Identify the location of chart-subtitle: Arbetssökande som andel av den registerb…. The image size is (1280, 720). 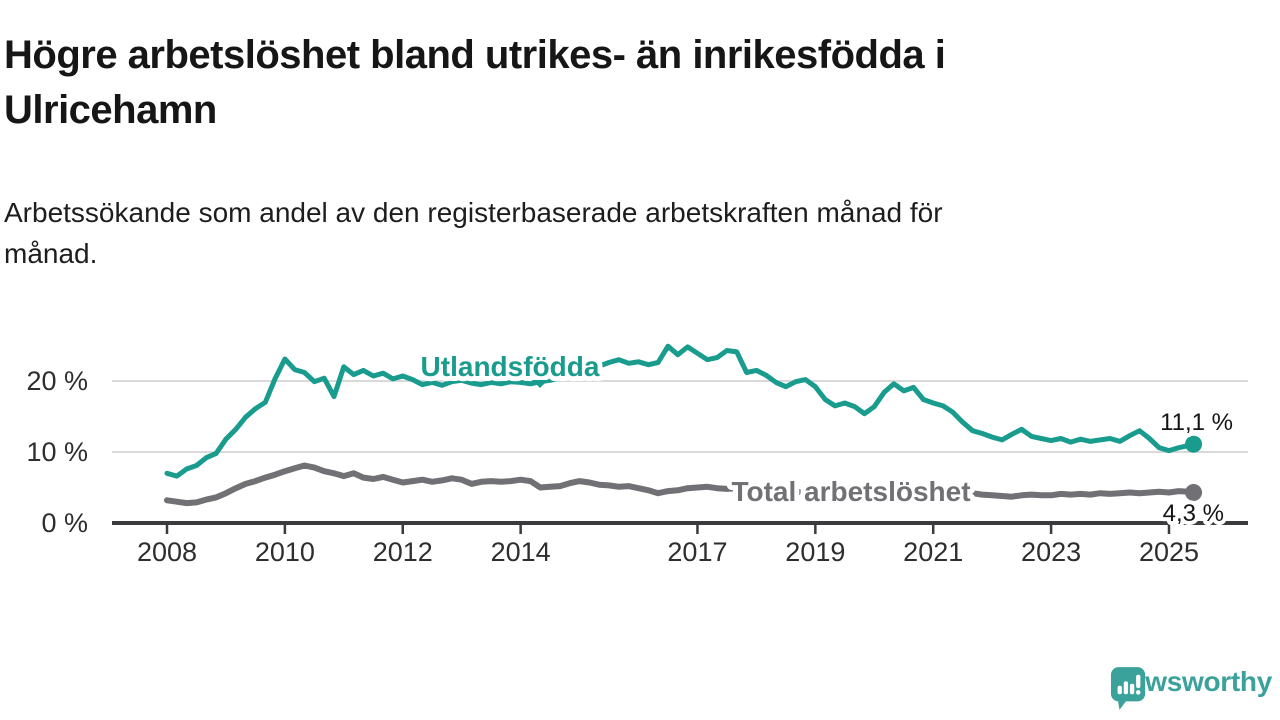
(473, 233).